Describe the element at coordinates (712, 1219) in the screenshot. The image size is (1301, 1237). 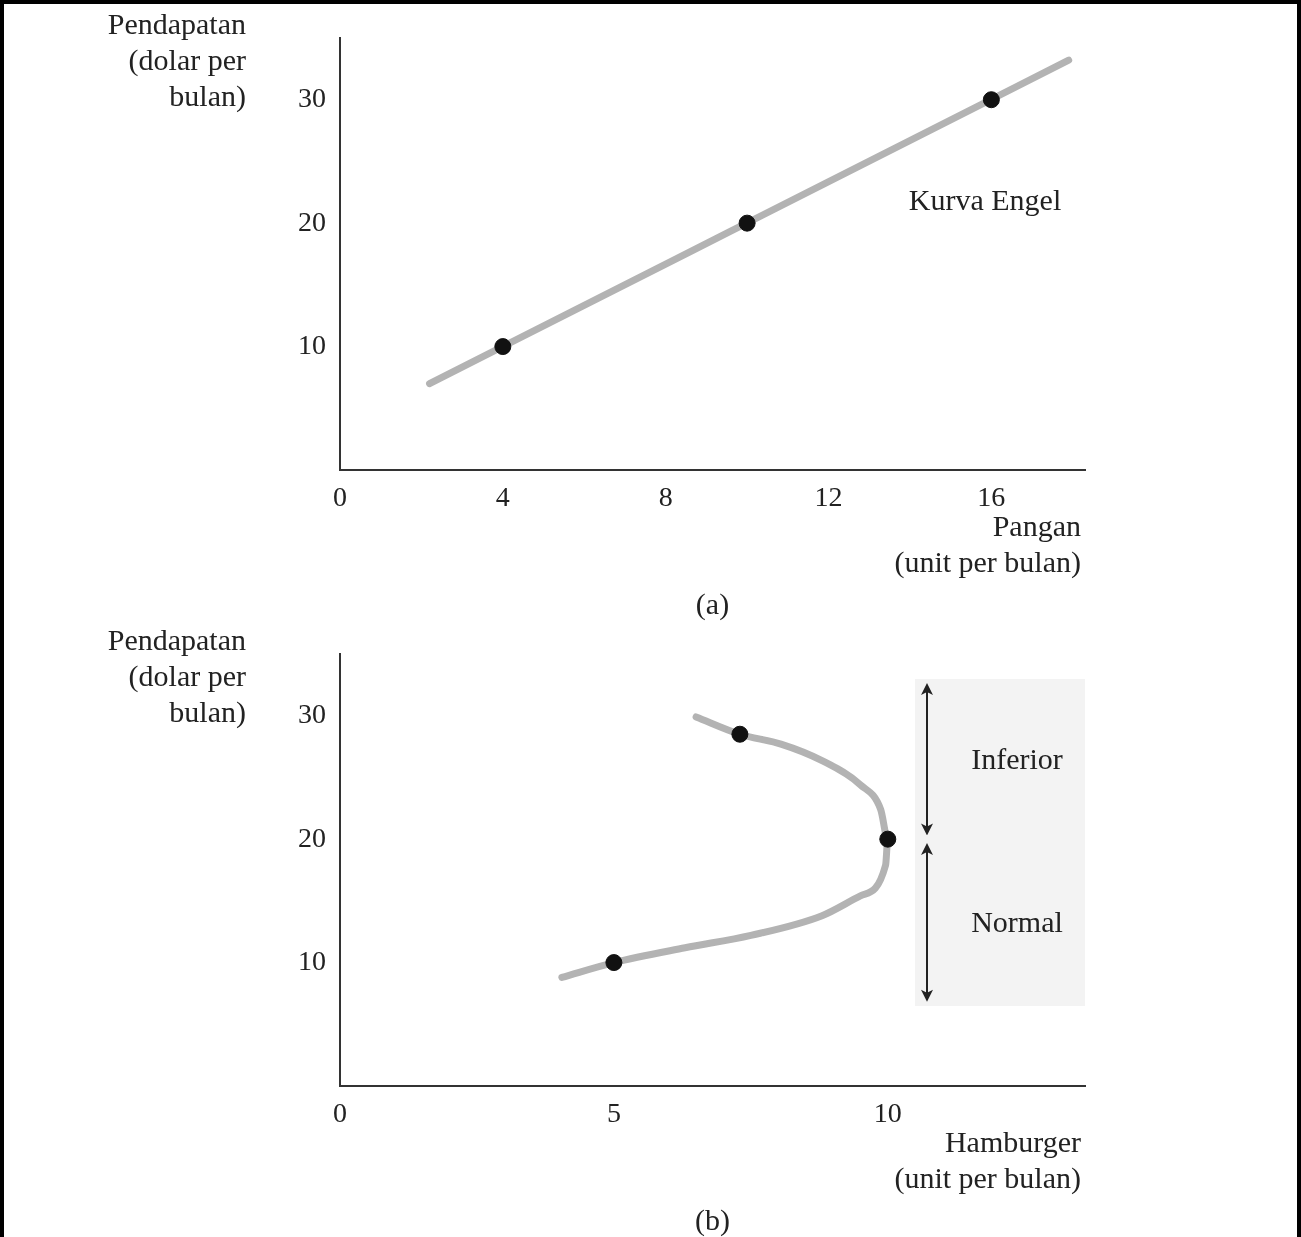
I see `text: (b)` at that location.